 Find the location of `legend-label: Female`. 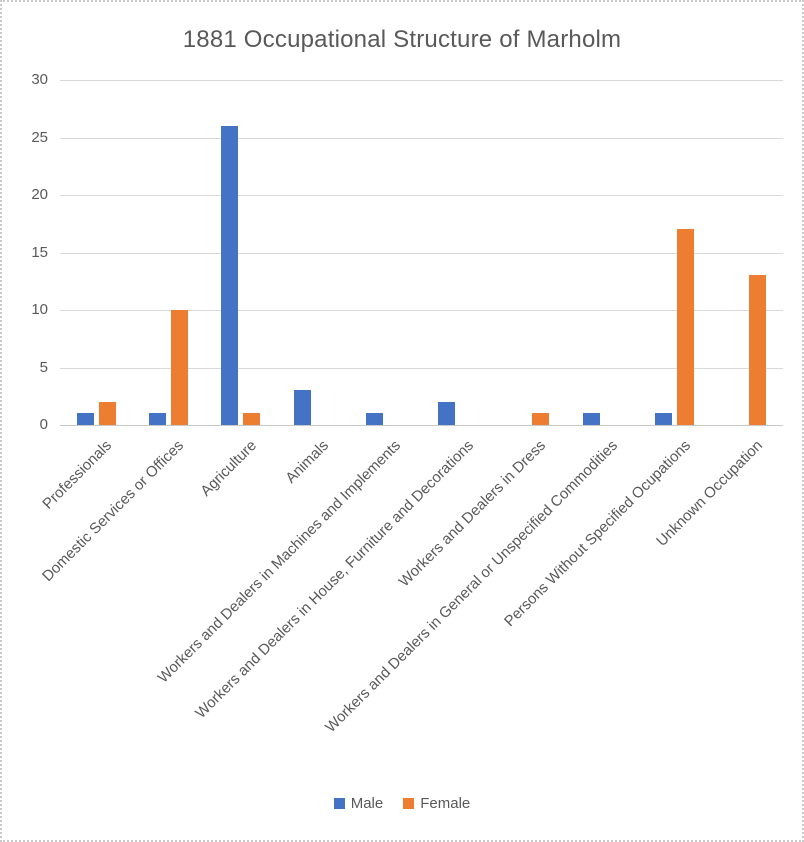

legend-label: Female is located at coordinates (445, 803).